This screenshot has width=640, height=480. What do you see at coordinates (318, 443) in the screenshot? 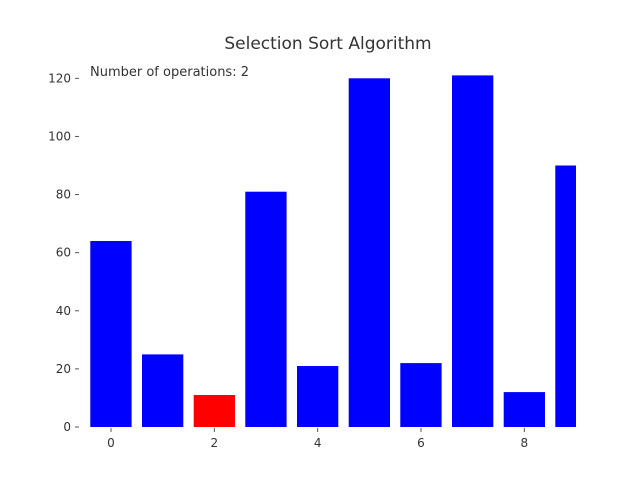
I see `x-tick-label-4: 4` at bounding box center [318, 443].